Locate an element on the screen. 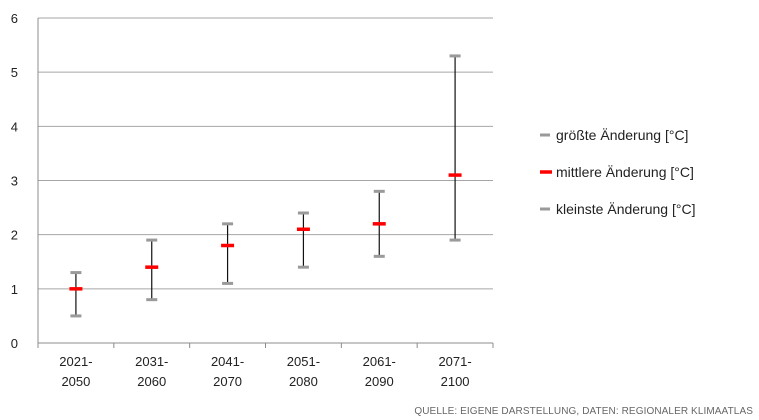 Image resolution: width=759 pixels, height=420 pixels. x-tick-label-3-1: 2080 is located at coordinates (303, 381).